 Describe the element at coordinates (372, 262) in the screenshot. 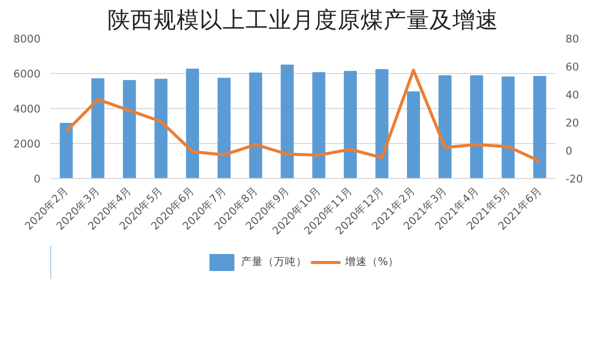

I see `legend-label: 增速（%）` at that location.